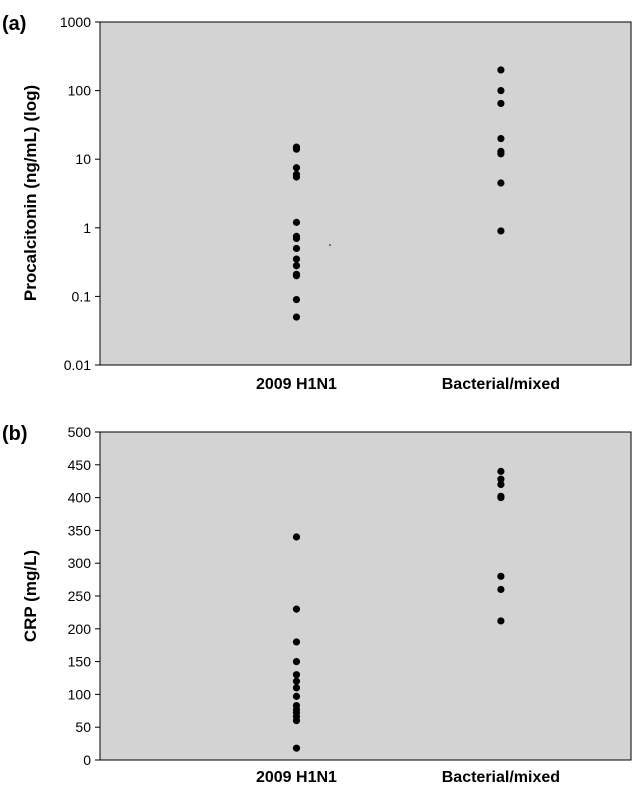 The image size is (635, 789). What do you see at coordinates (87, 760) in the screenshot?
I see `y-tick-label: 0` at bounding box center [87, 760].